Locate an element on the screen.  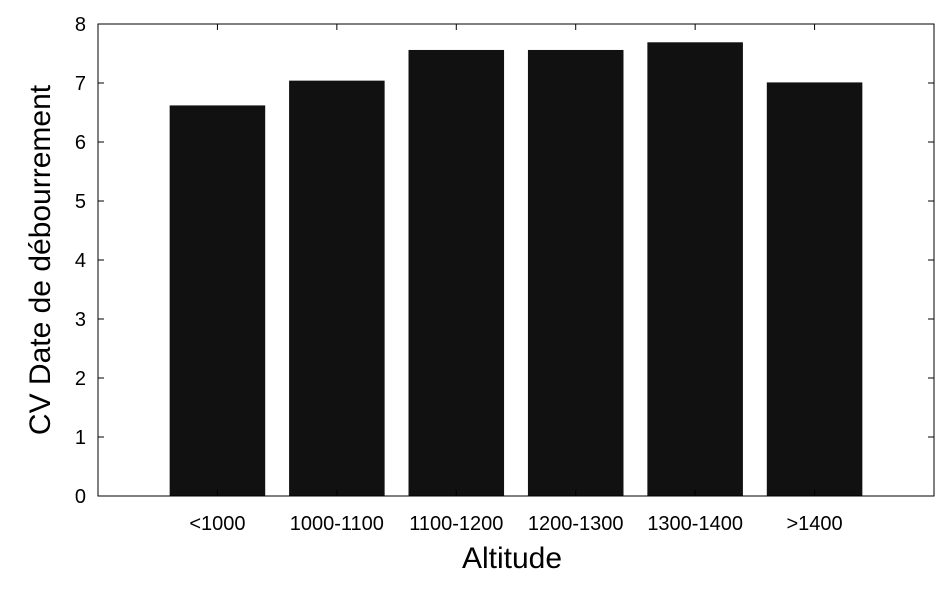
y-tick-label: 5 is located at coordinates (80, 202).